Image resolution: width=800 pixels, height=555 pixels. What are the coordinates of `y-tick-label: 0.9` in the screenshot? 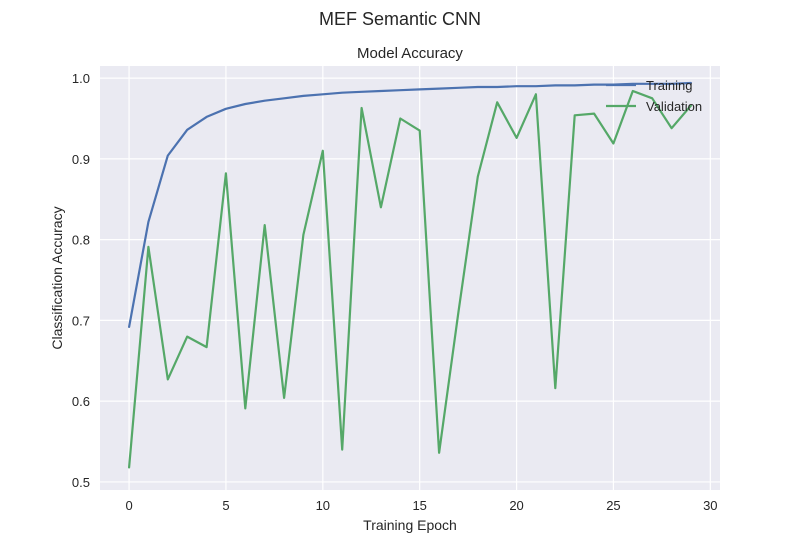 It's located at (81, 159).